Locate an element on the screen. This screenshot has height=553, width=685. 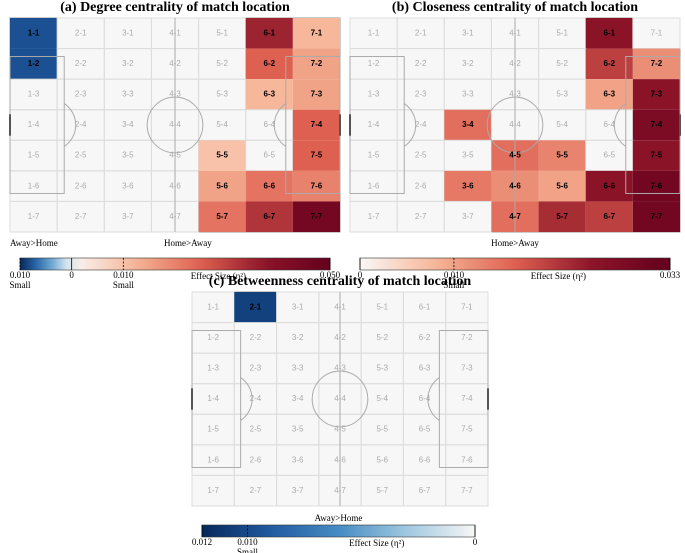
cell-label: 3-3 is located at coordinates (128, 94).